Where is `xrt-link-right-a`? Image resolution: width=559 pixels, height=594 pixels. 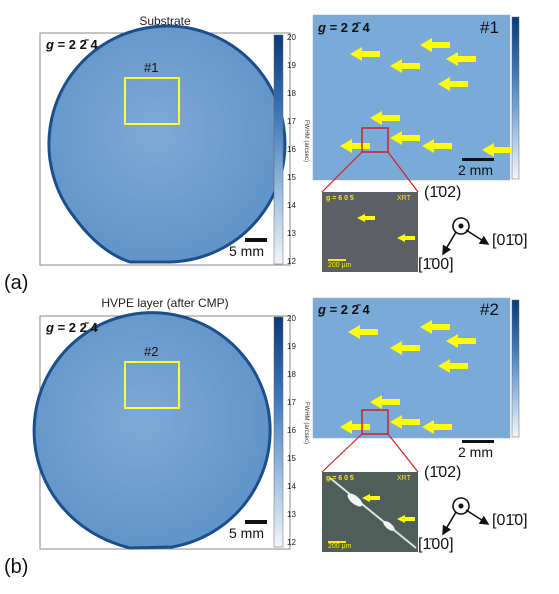
xrt-link-right-a is located at coordinates (403, 172).